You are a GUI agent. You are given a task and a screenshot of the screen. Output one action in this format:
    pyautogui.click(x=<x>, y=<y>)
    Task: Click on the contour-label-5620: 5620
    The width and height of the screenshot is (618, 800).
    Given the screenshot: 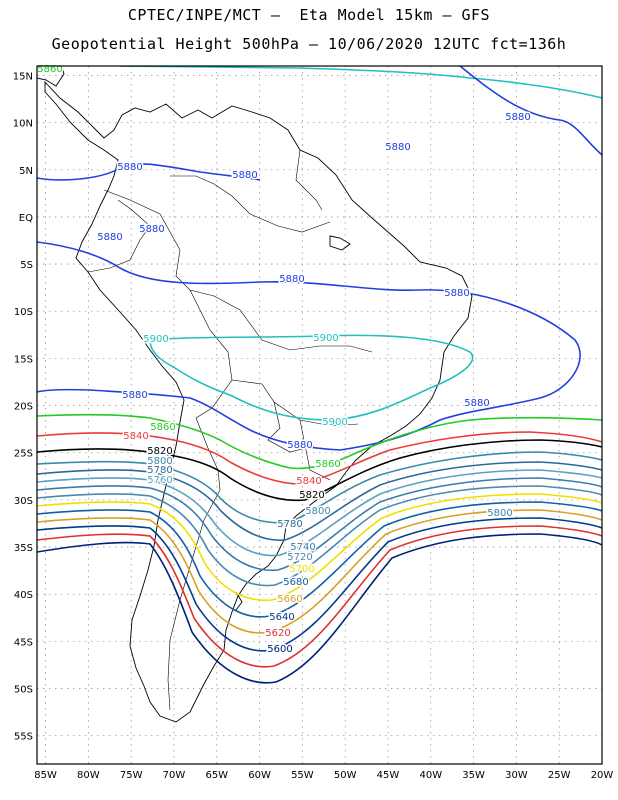 What is the action you would take?
    pyautogui.click(x=277, y=633)
    